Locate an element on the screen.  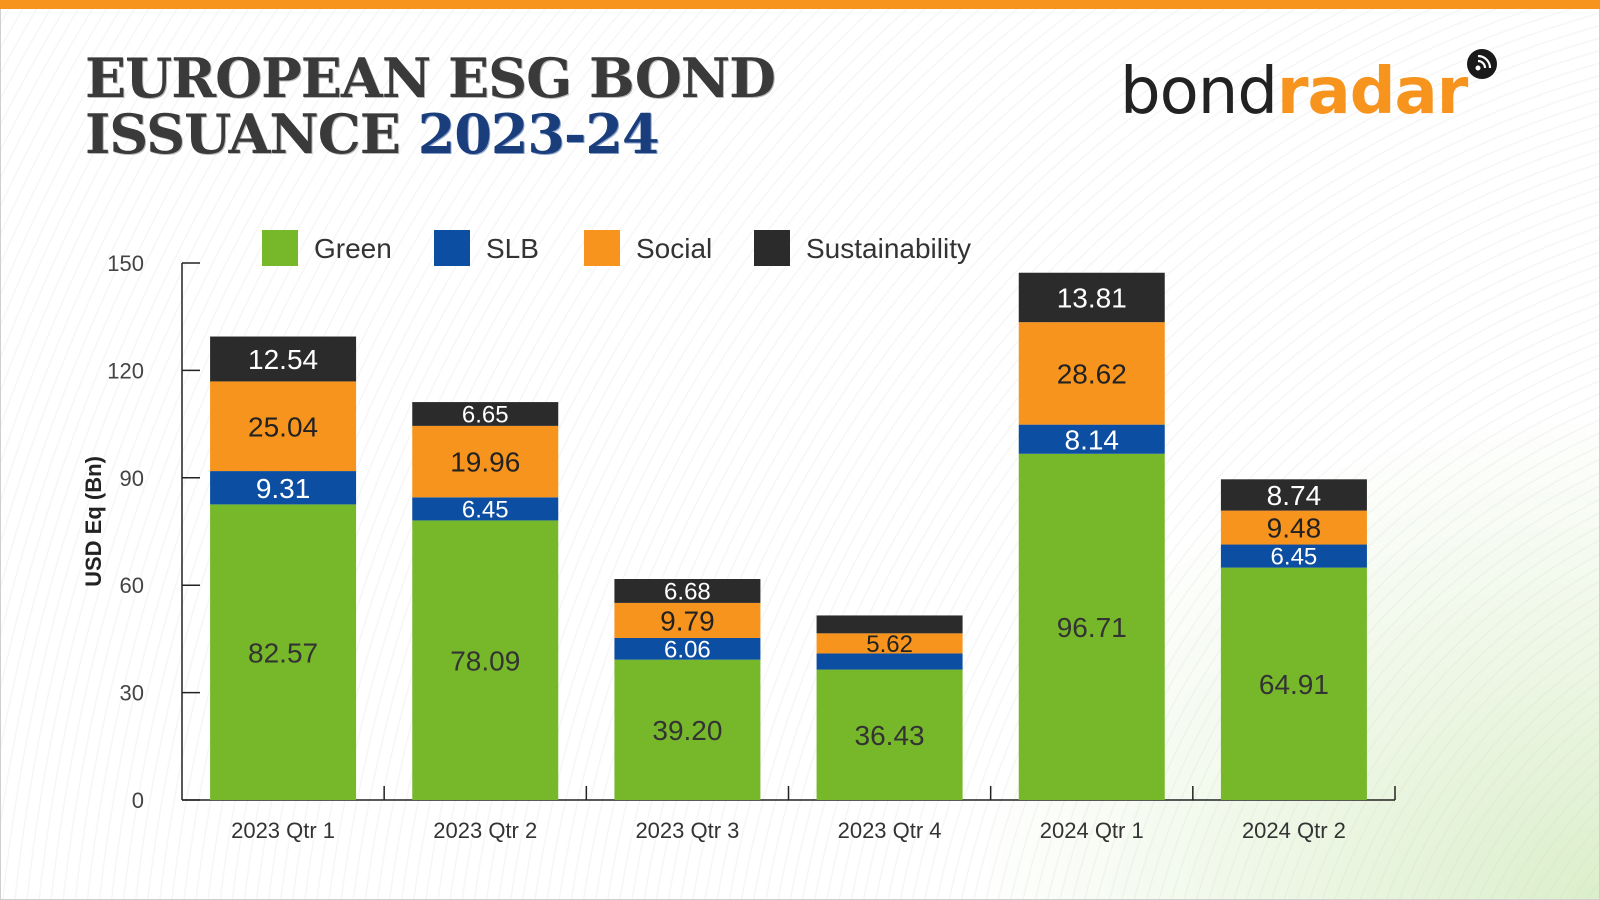
data-label-sustainability: 8.74 is located at coordinates (1294, 495).